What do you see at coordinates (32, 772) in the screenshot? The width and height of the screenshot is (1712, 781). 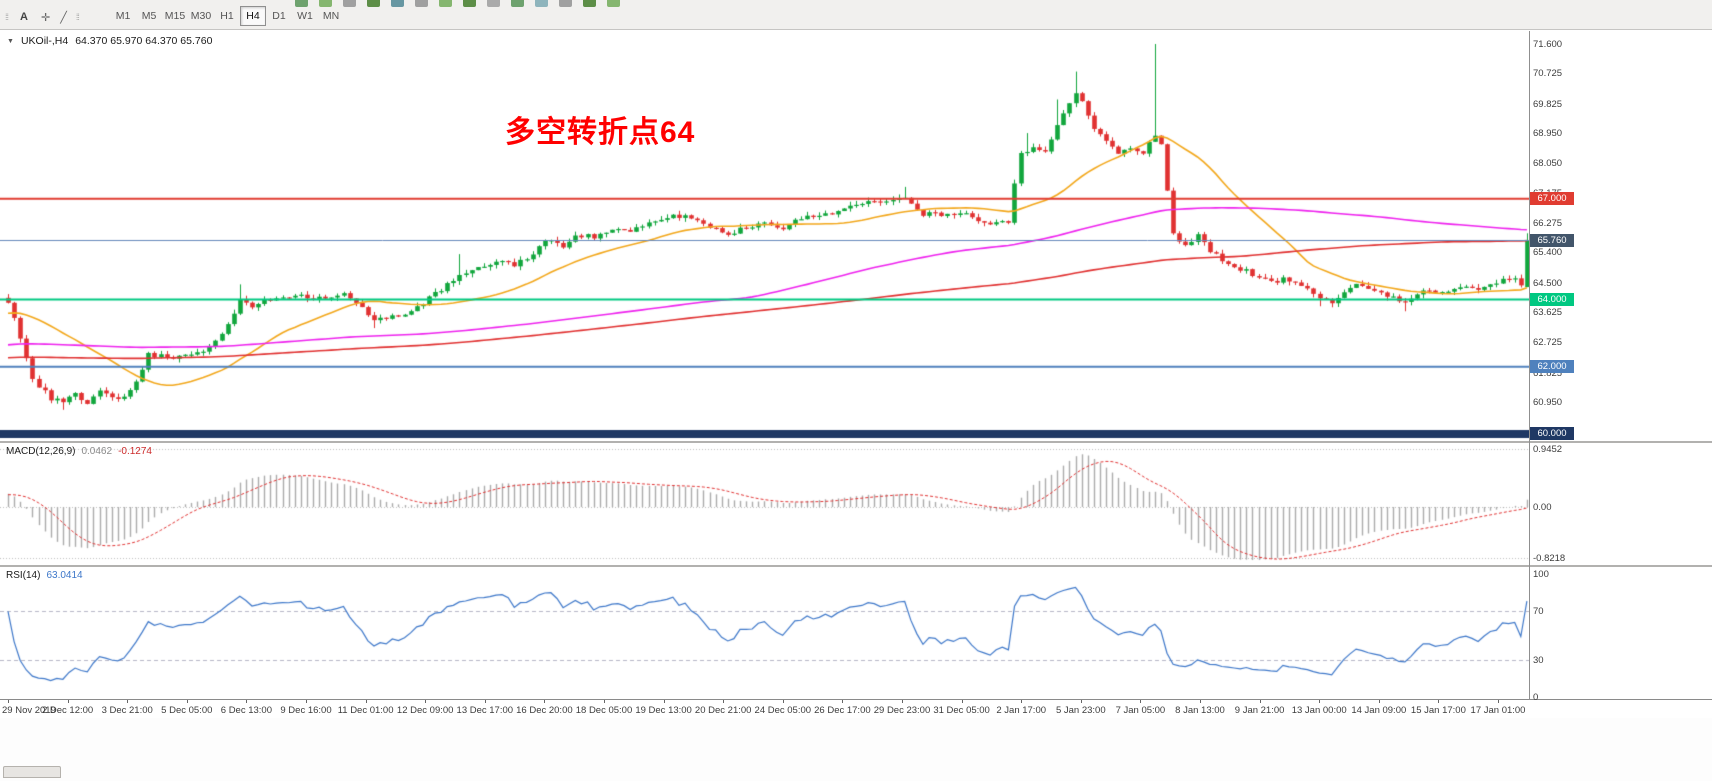 I see `chart-tab` at bounding box center [32, 772].